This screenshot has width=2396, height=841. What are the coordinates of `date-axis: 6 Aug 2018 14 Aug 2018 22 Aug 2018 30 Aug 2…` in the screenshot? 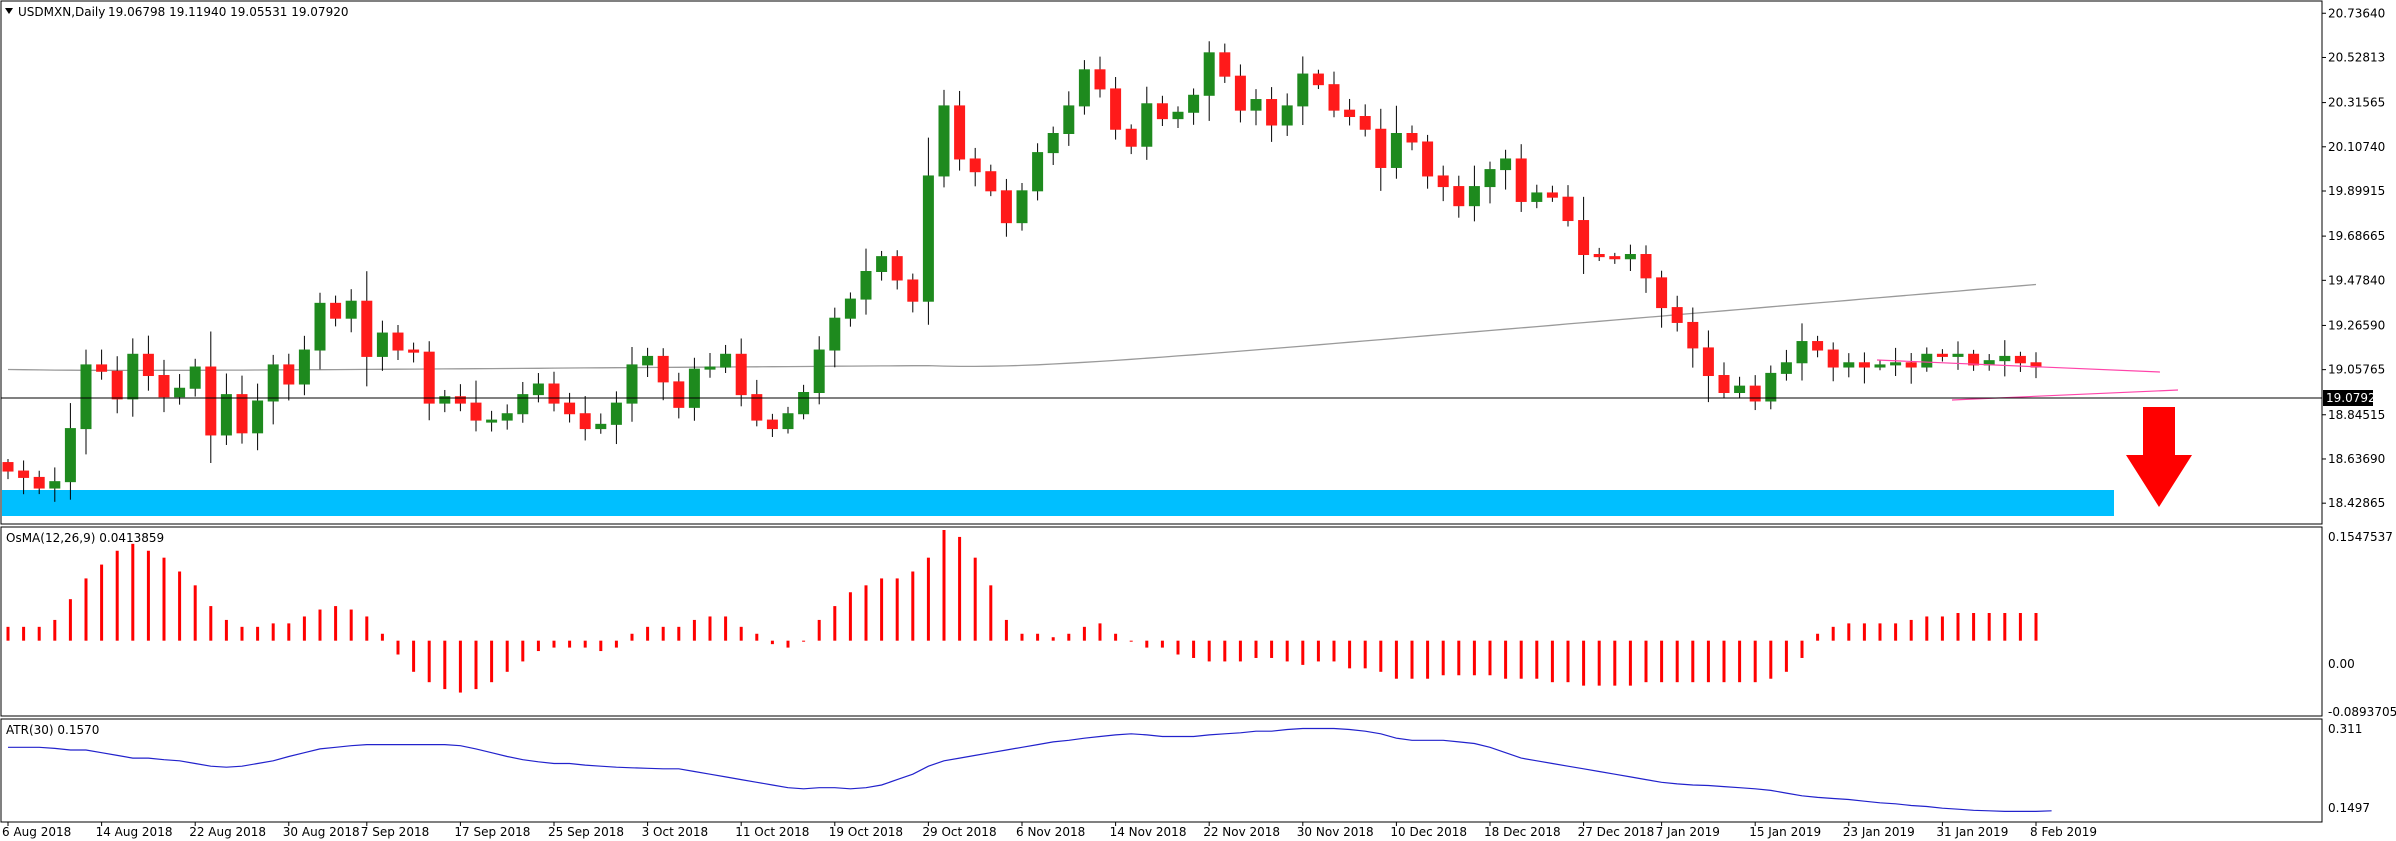 It's located at (1049, 830).